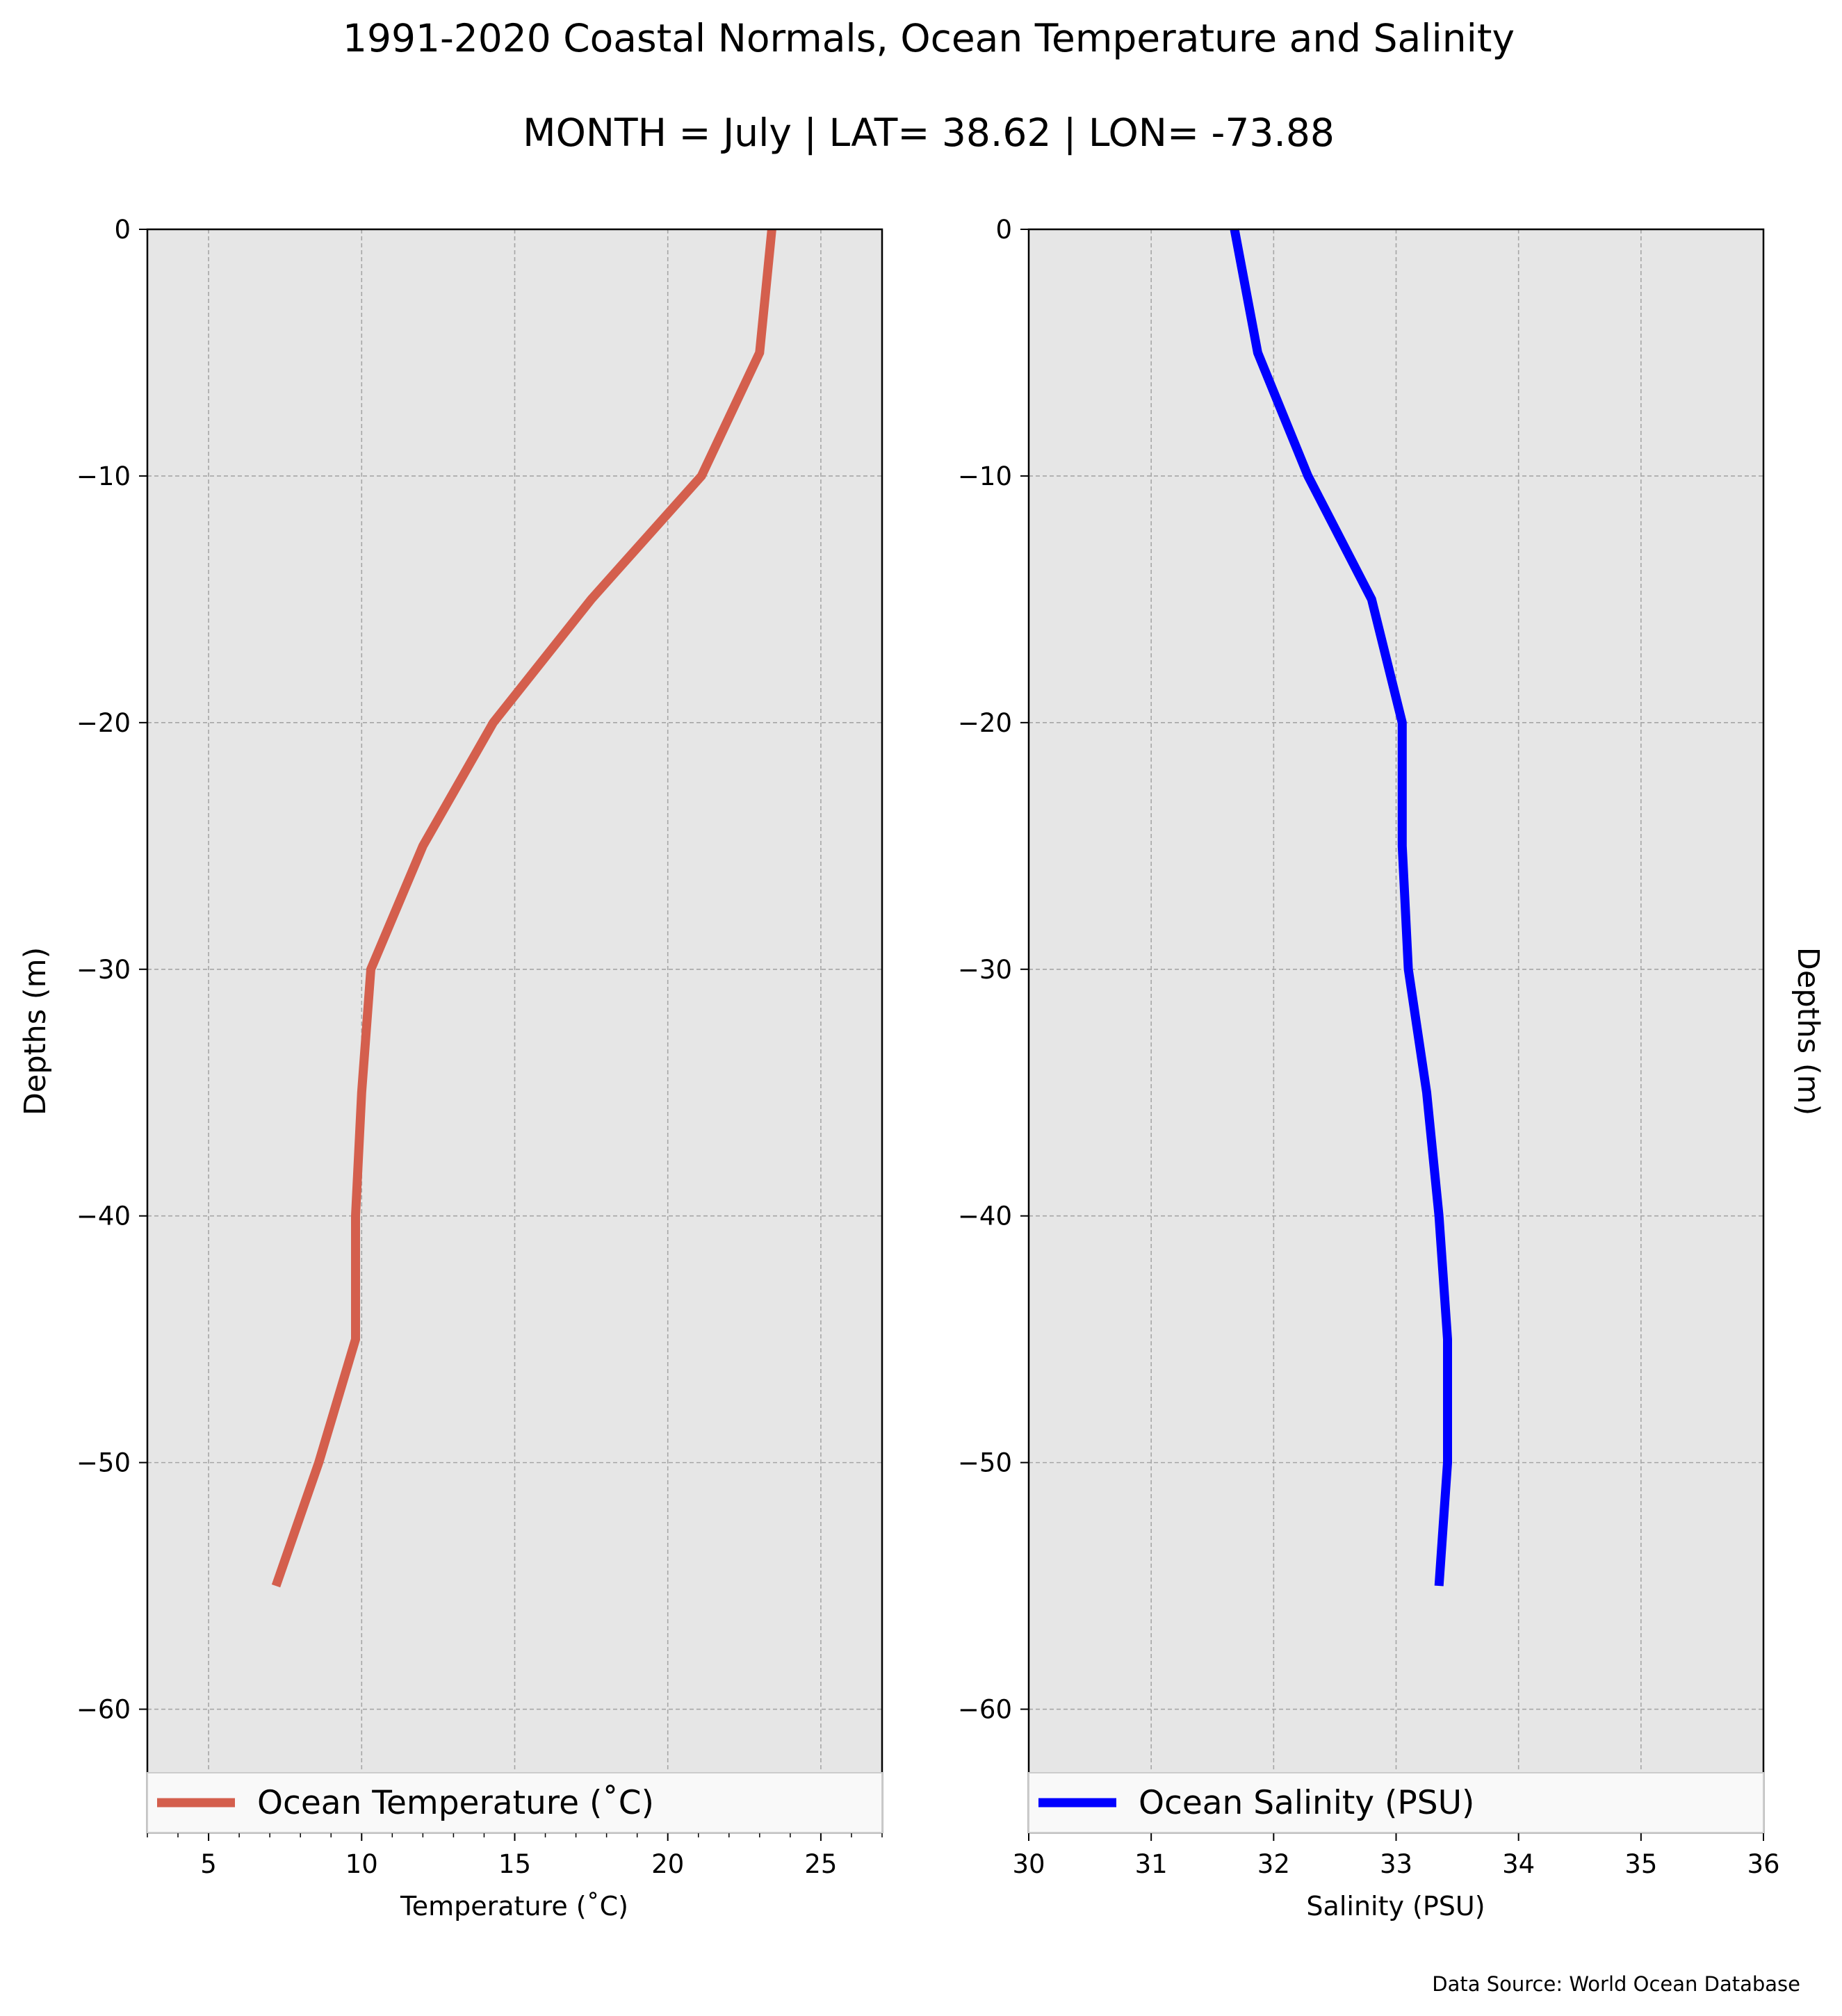  What do you see at coordinates (1616, 1984) in the screenshot?
I see `data-source-note: Data Source: World Ocean Database` at bounding box center [1616, 1984].